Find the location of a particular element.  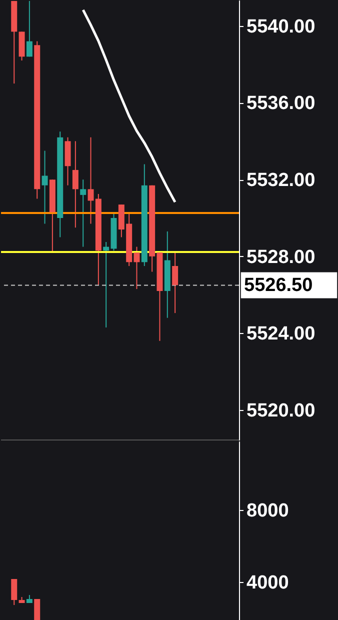

y-tick-label: 8000 is located at coordinates (267, 511).